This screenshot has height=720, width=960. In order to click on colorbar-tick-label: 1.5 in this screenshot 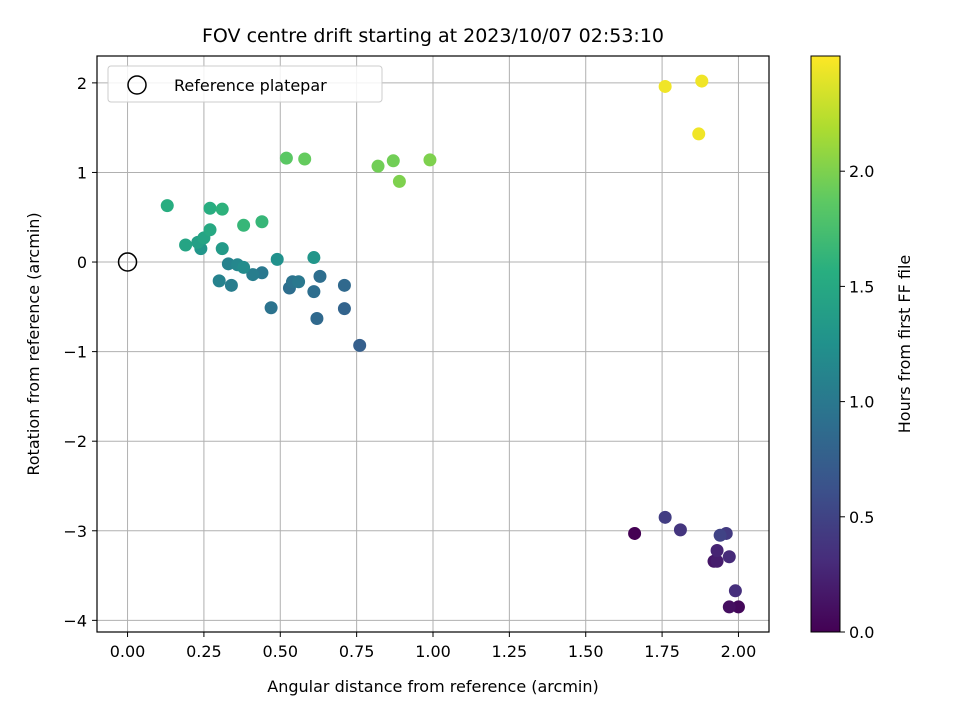, I will do `click(861, 286)`.